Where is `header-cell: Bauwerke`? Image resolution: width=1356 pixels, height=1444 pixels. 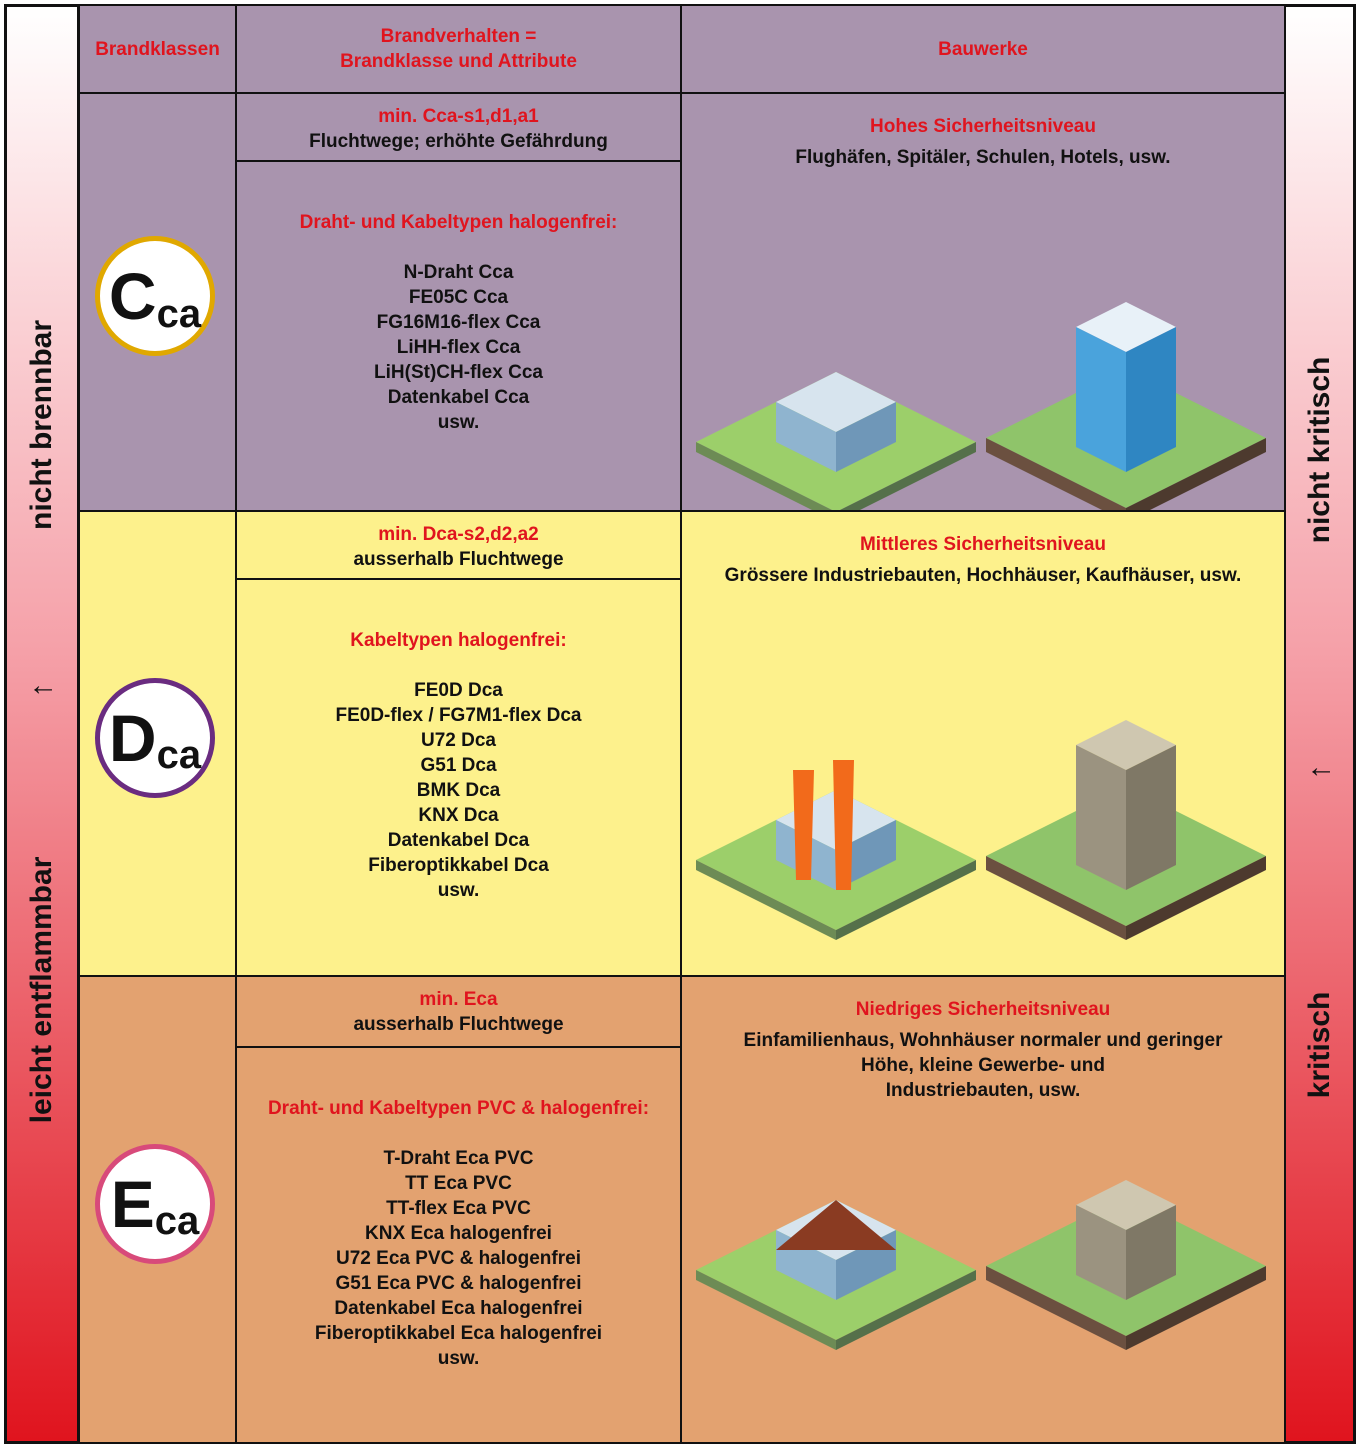
header-cell: Bauwerke is located at coordinates (983, 49).